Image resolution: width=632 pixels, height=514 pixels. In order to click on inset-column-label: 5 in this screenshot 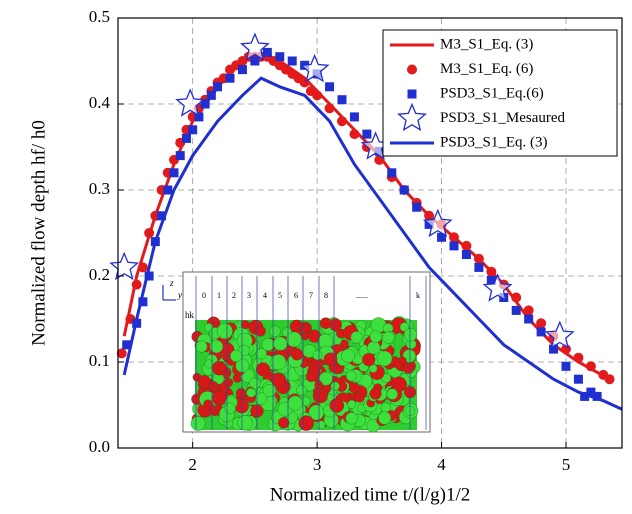, I will do `click(280, 295)`.